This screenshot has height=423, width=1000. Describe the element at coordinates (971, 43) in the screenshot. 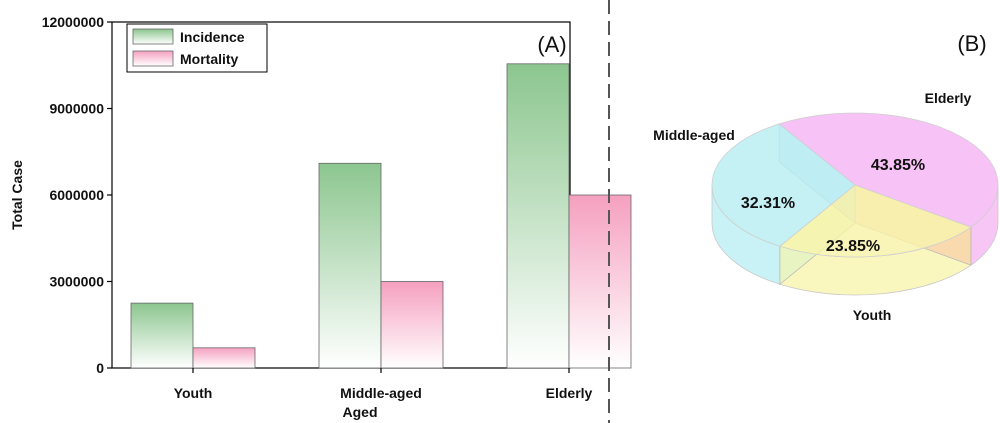

I see `panel-label-b: (B)` at that location.